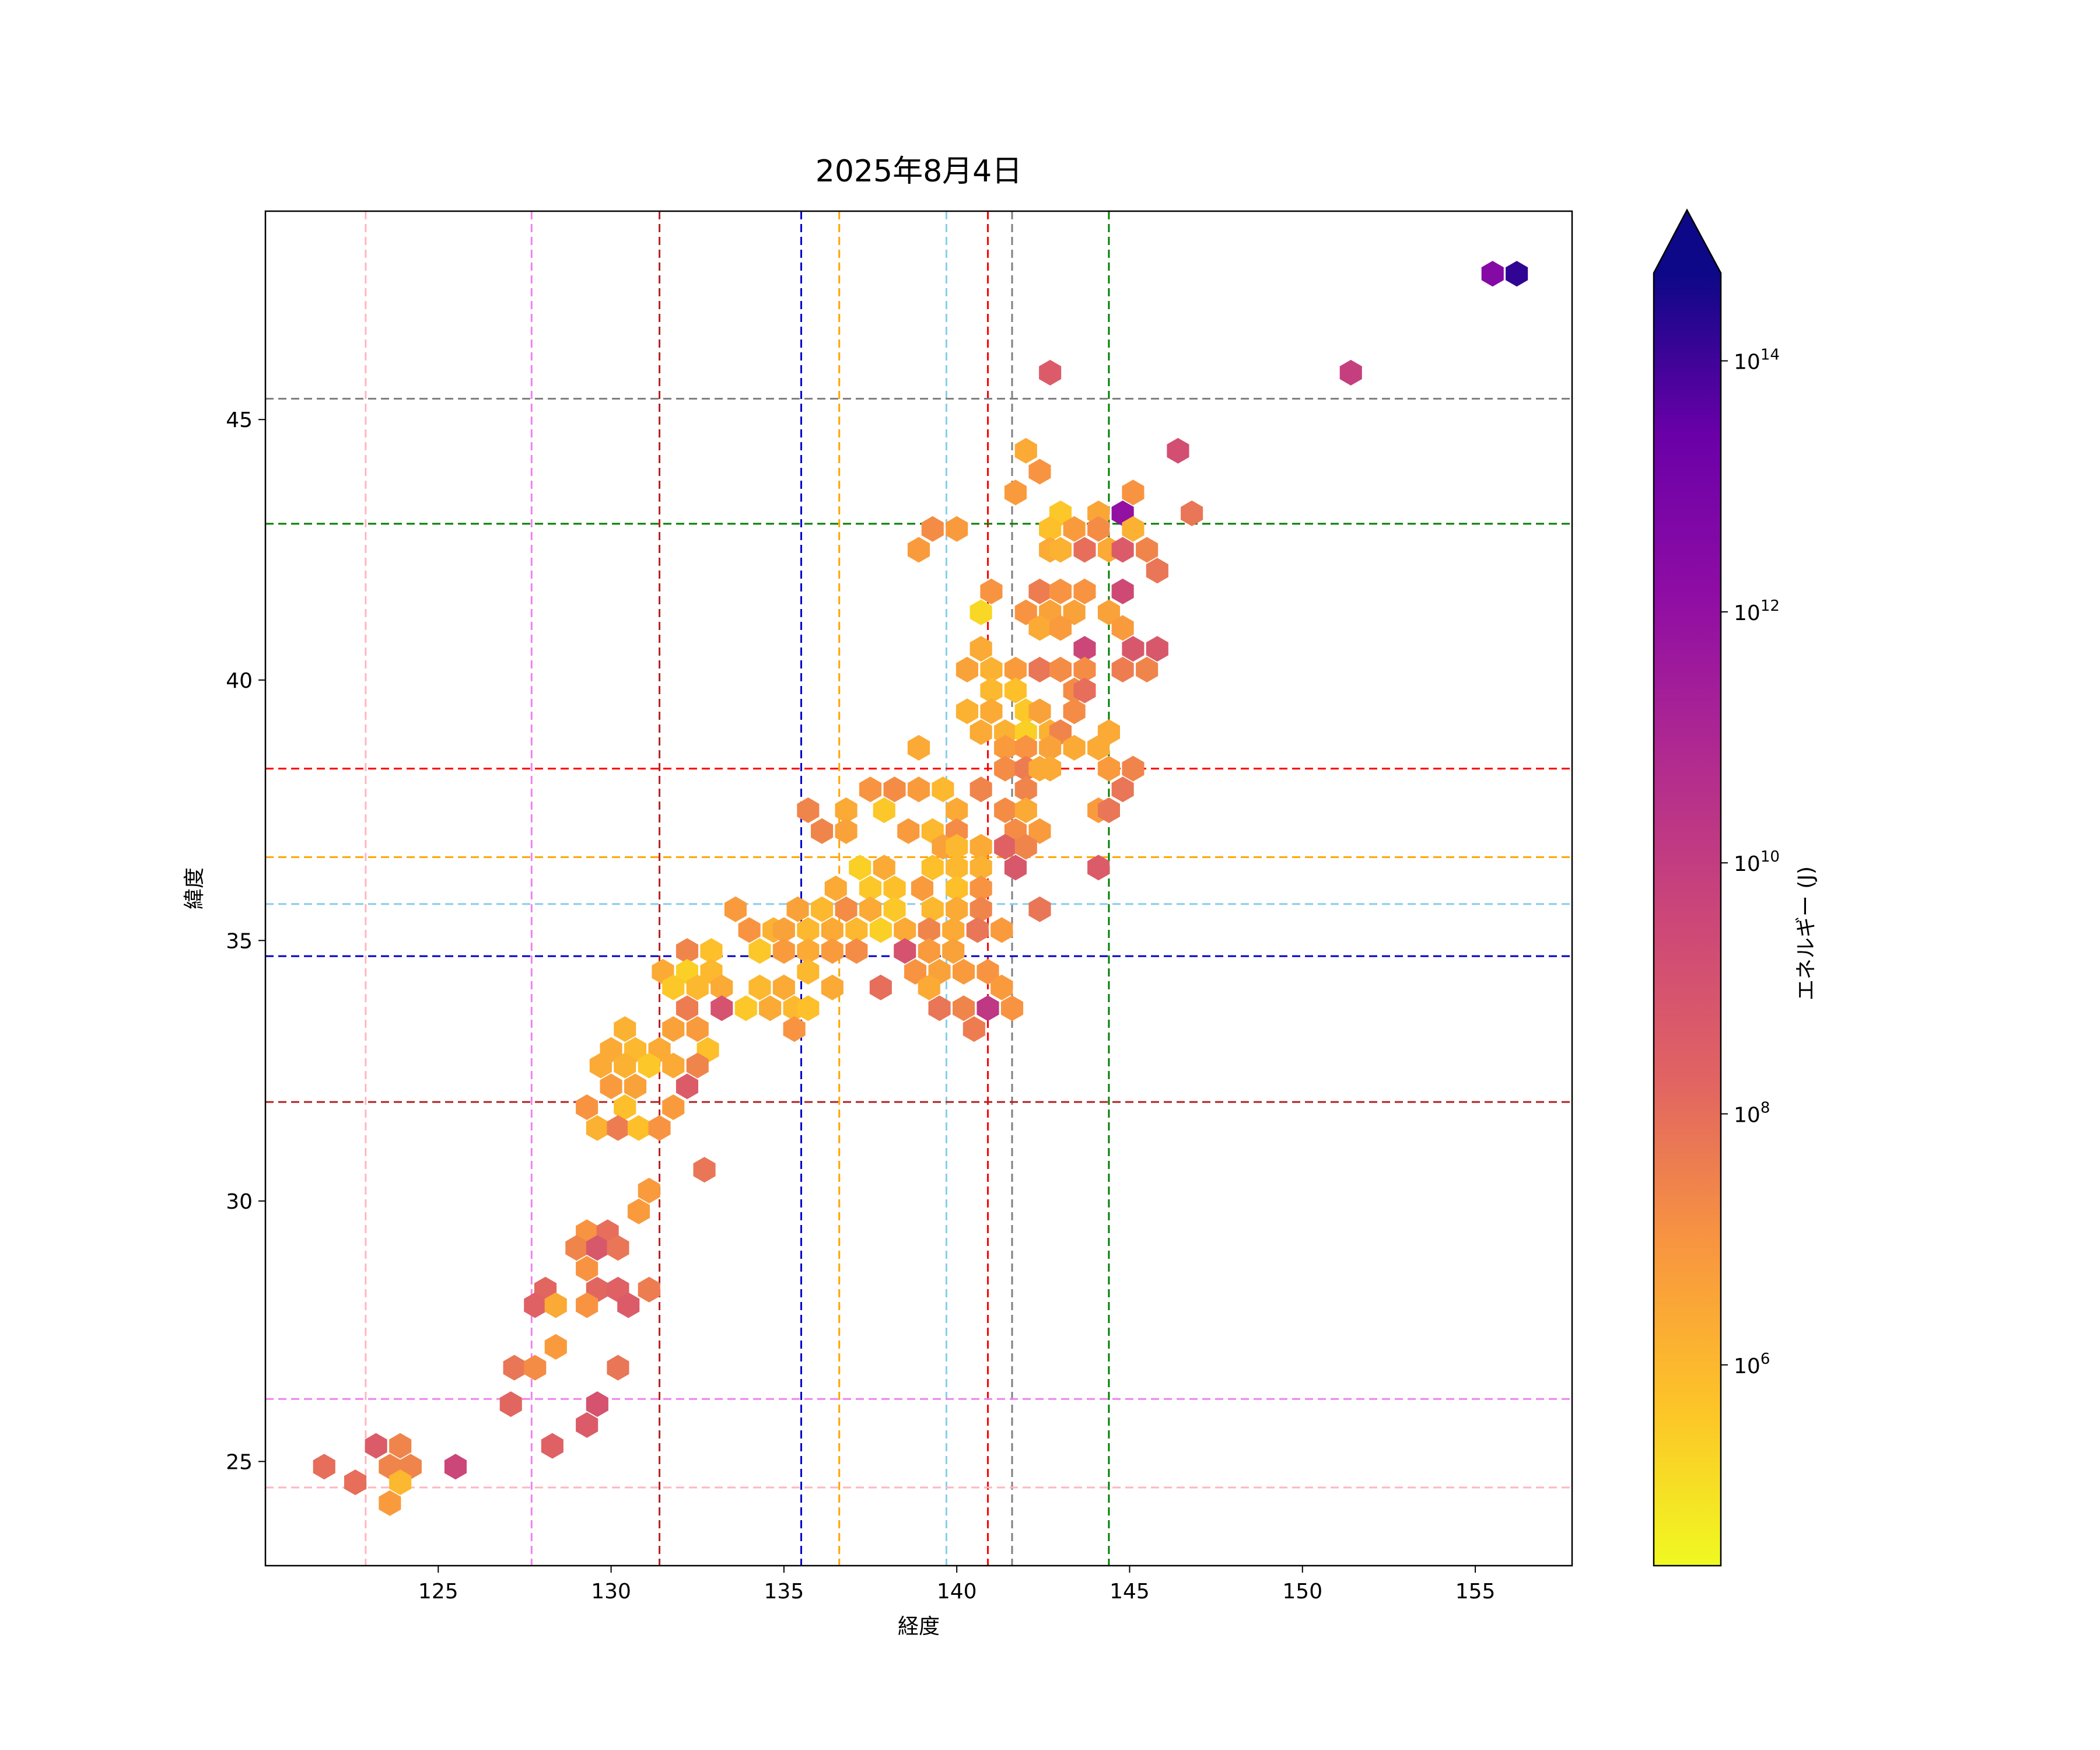  I want to click on x-tick-label: 155, so click(1475, 1592).